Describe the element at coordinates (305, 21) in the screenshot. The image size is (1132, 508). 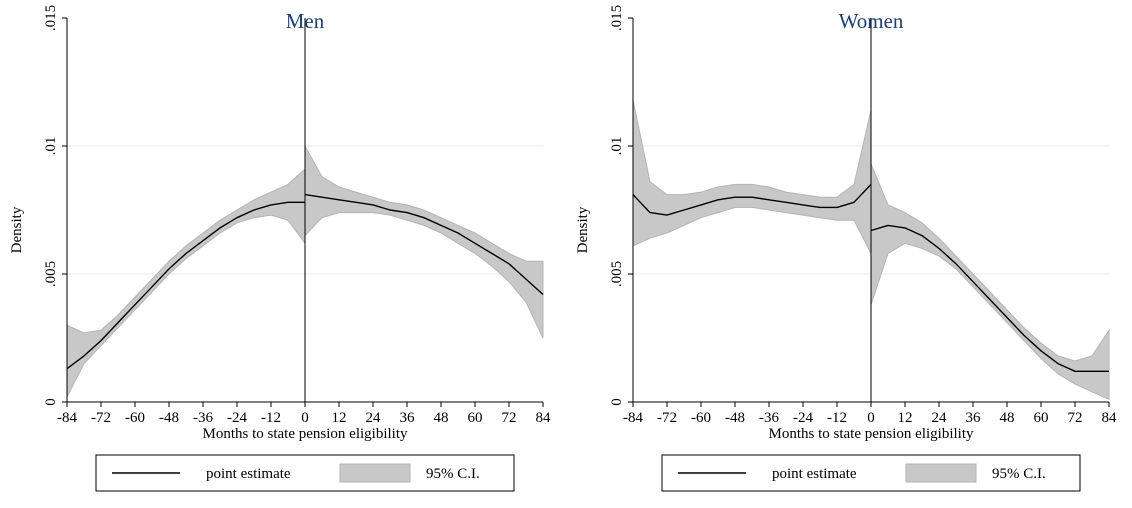
I see `chart-title: Men` at that location.